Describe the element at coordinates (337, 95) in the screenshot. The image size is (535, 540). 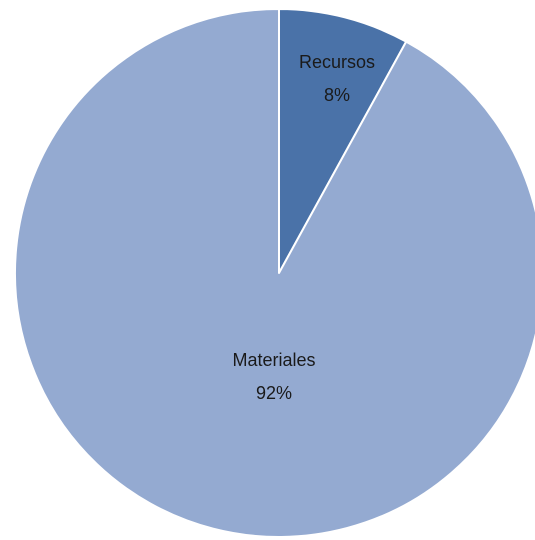
I see `data-label-recursos-percent: 8%` at that location.